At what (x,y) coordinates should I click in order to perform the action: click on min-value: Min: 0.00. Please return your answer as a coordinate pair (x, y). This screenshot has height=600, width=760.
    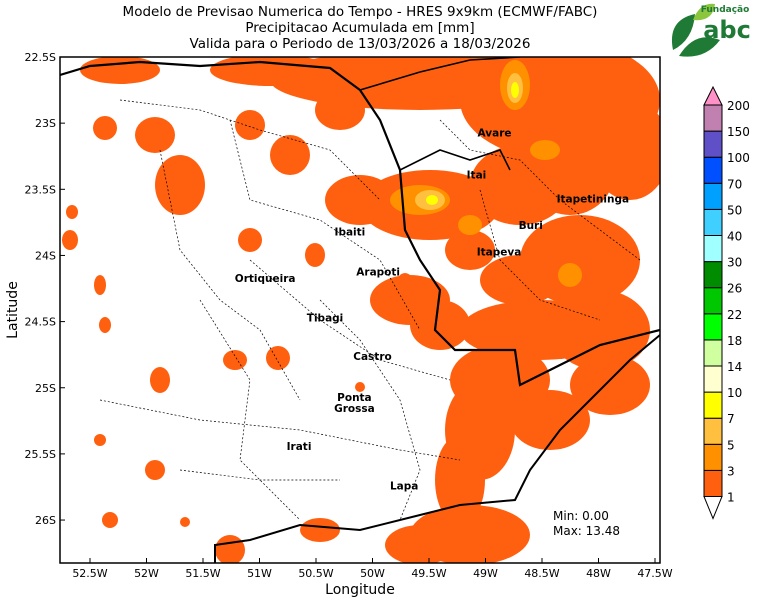
    Looking at the image, I should click on (581, 516).